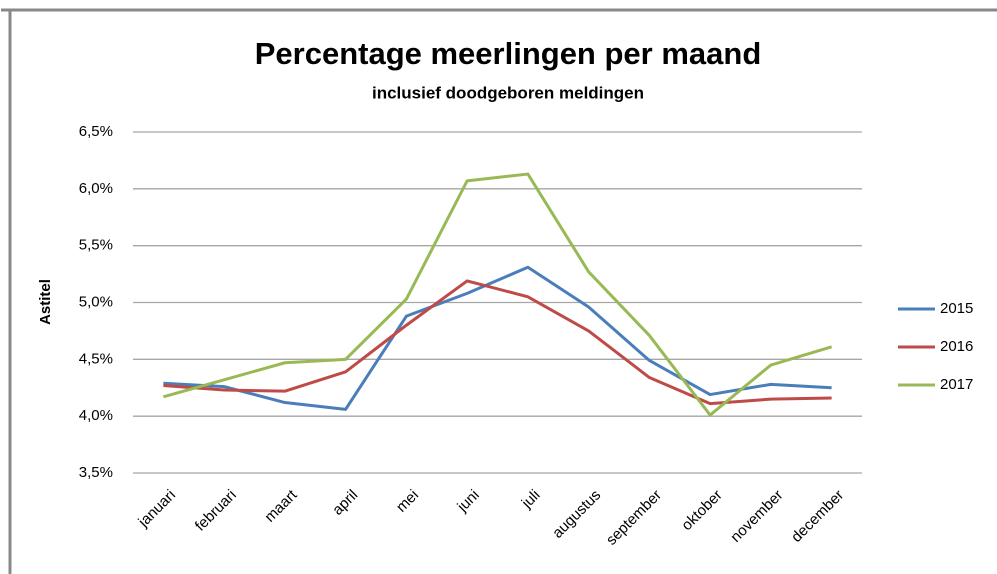  What do you see at coordinates (96, 188) in the screenshot?
I see `y-tick-label: 6,0%` at bounding box center [96, 188].